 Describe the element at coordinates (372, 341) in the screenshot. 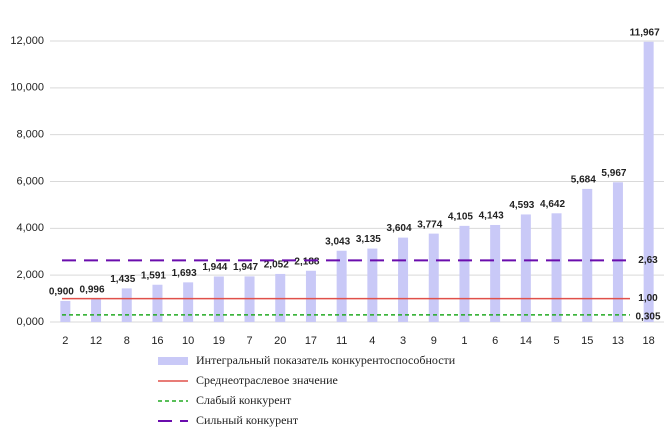

I see `x-tick-label: 4` at that location.